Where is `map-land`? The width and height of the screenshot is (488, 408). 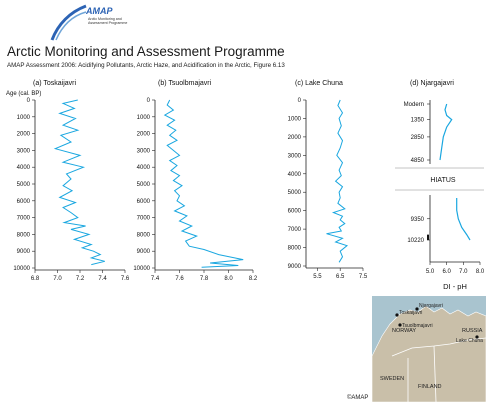
map-land is located at coordinates (429, 353).